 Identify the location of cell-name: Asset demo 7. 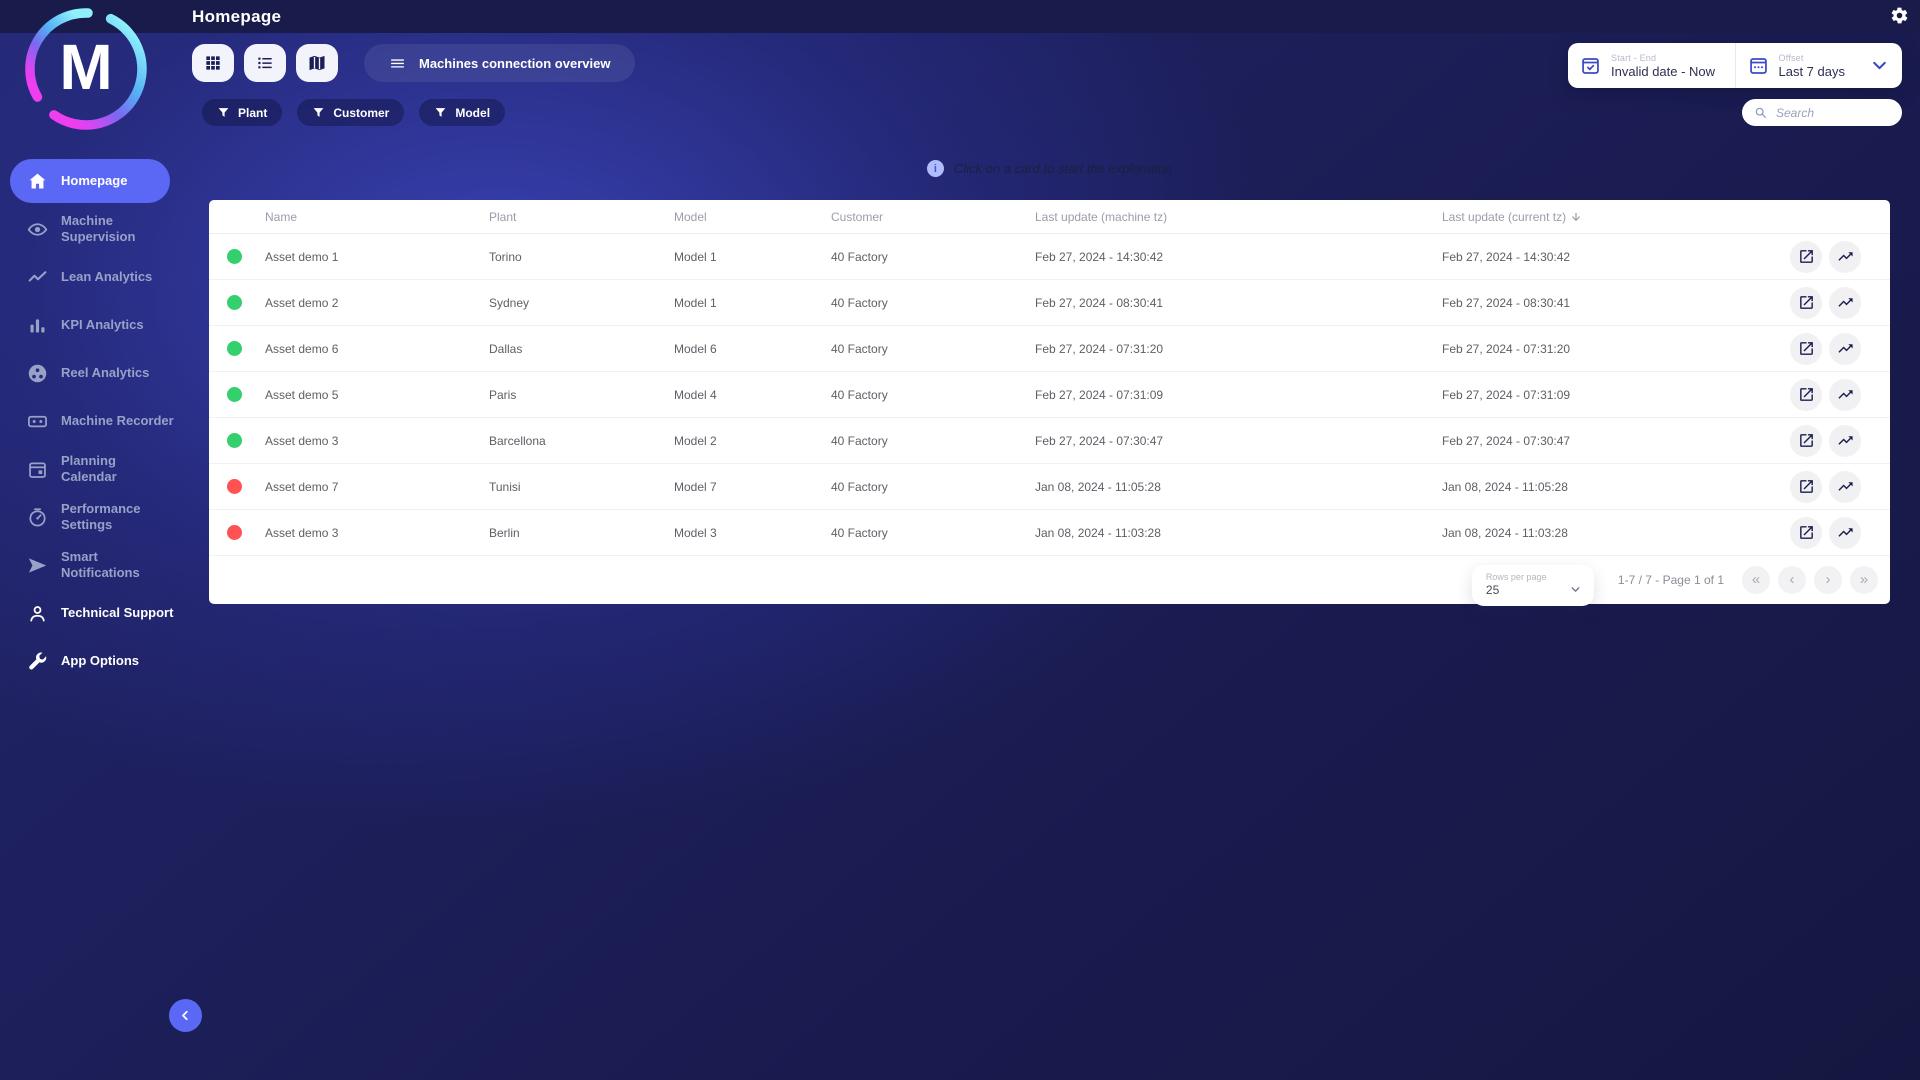
(302, 486).